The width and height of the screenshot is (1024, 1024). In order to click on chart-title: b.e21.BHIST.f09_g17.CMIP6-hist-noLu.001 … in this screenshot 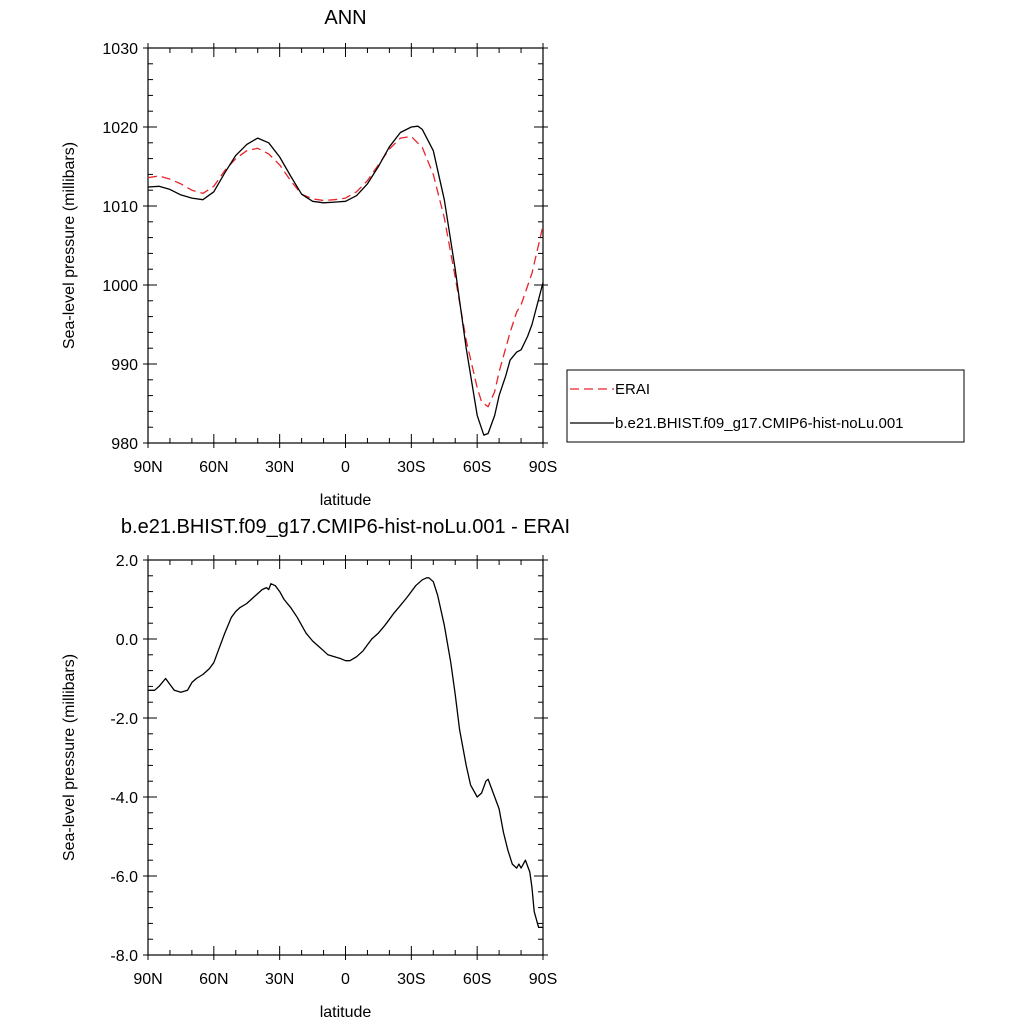, I will do `click(345, 527)`.